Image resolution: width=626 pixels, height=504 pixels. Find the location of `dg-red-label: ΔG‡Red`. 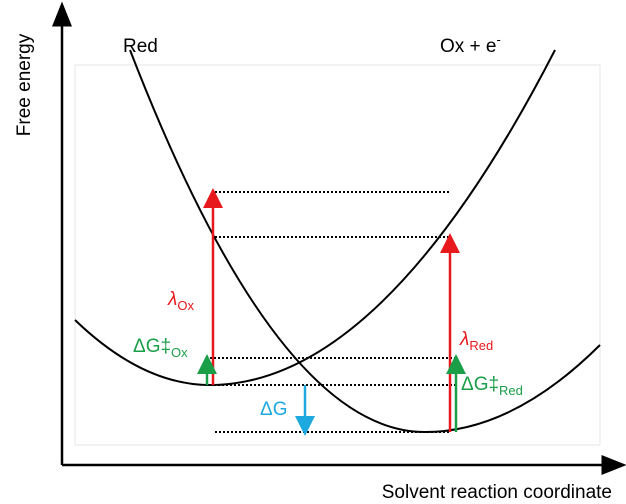

dg-red-label: ΔG‡Red is located at coordinates (492, 386).